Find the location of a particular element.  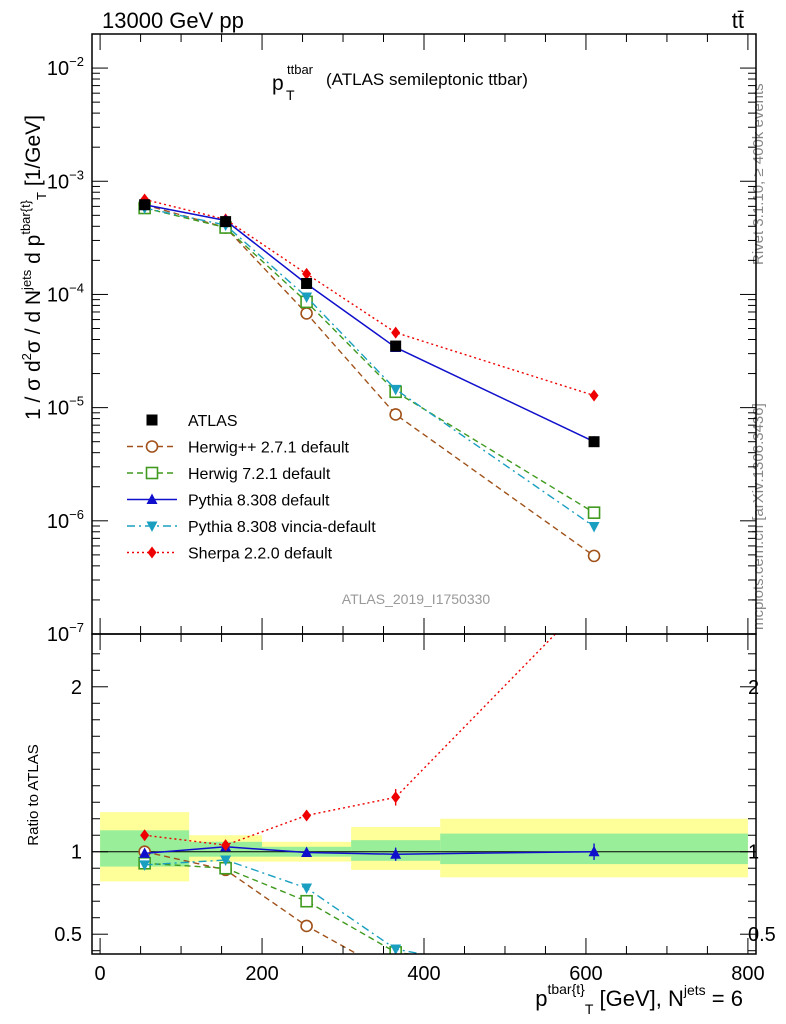

watermark: ATLAS_2019_I1750330 is located at coordinates (416, 599).